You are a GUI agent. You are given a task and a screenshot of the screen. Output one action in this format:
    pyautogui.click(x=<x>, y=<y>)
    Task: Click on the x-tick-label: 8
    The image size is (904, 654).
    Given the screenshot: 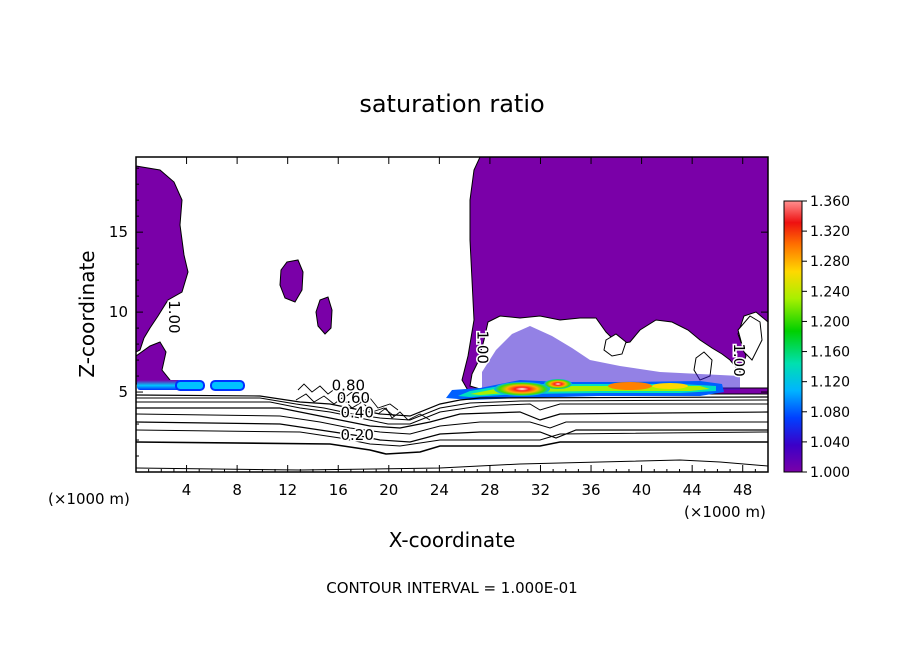 What is the action you would take?
    pyautogui.click(x=237, y=490)
    